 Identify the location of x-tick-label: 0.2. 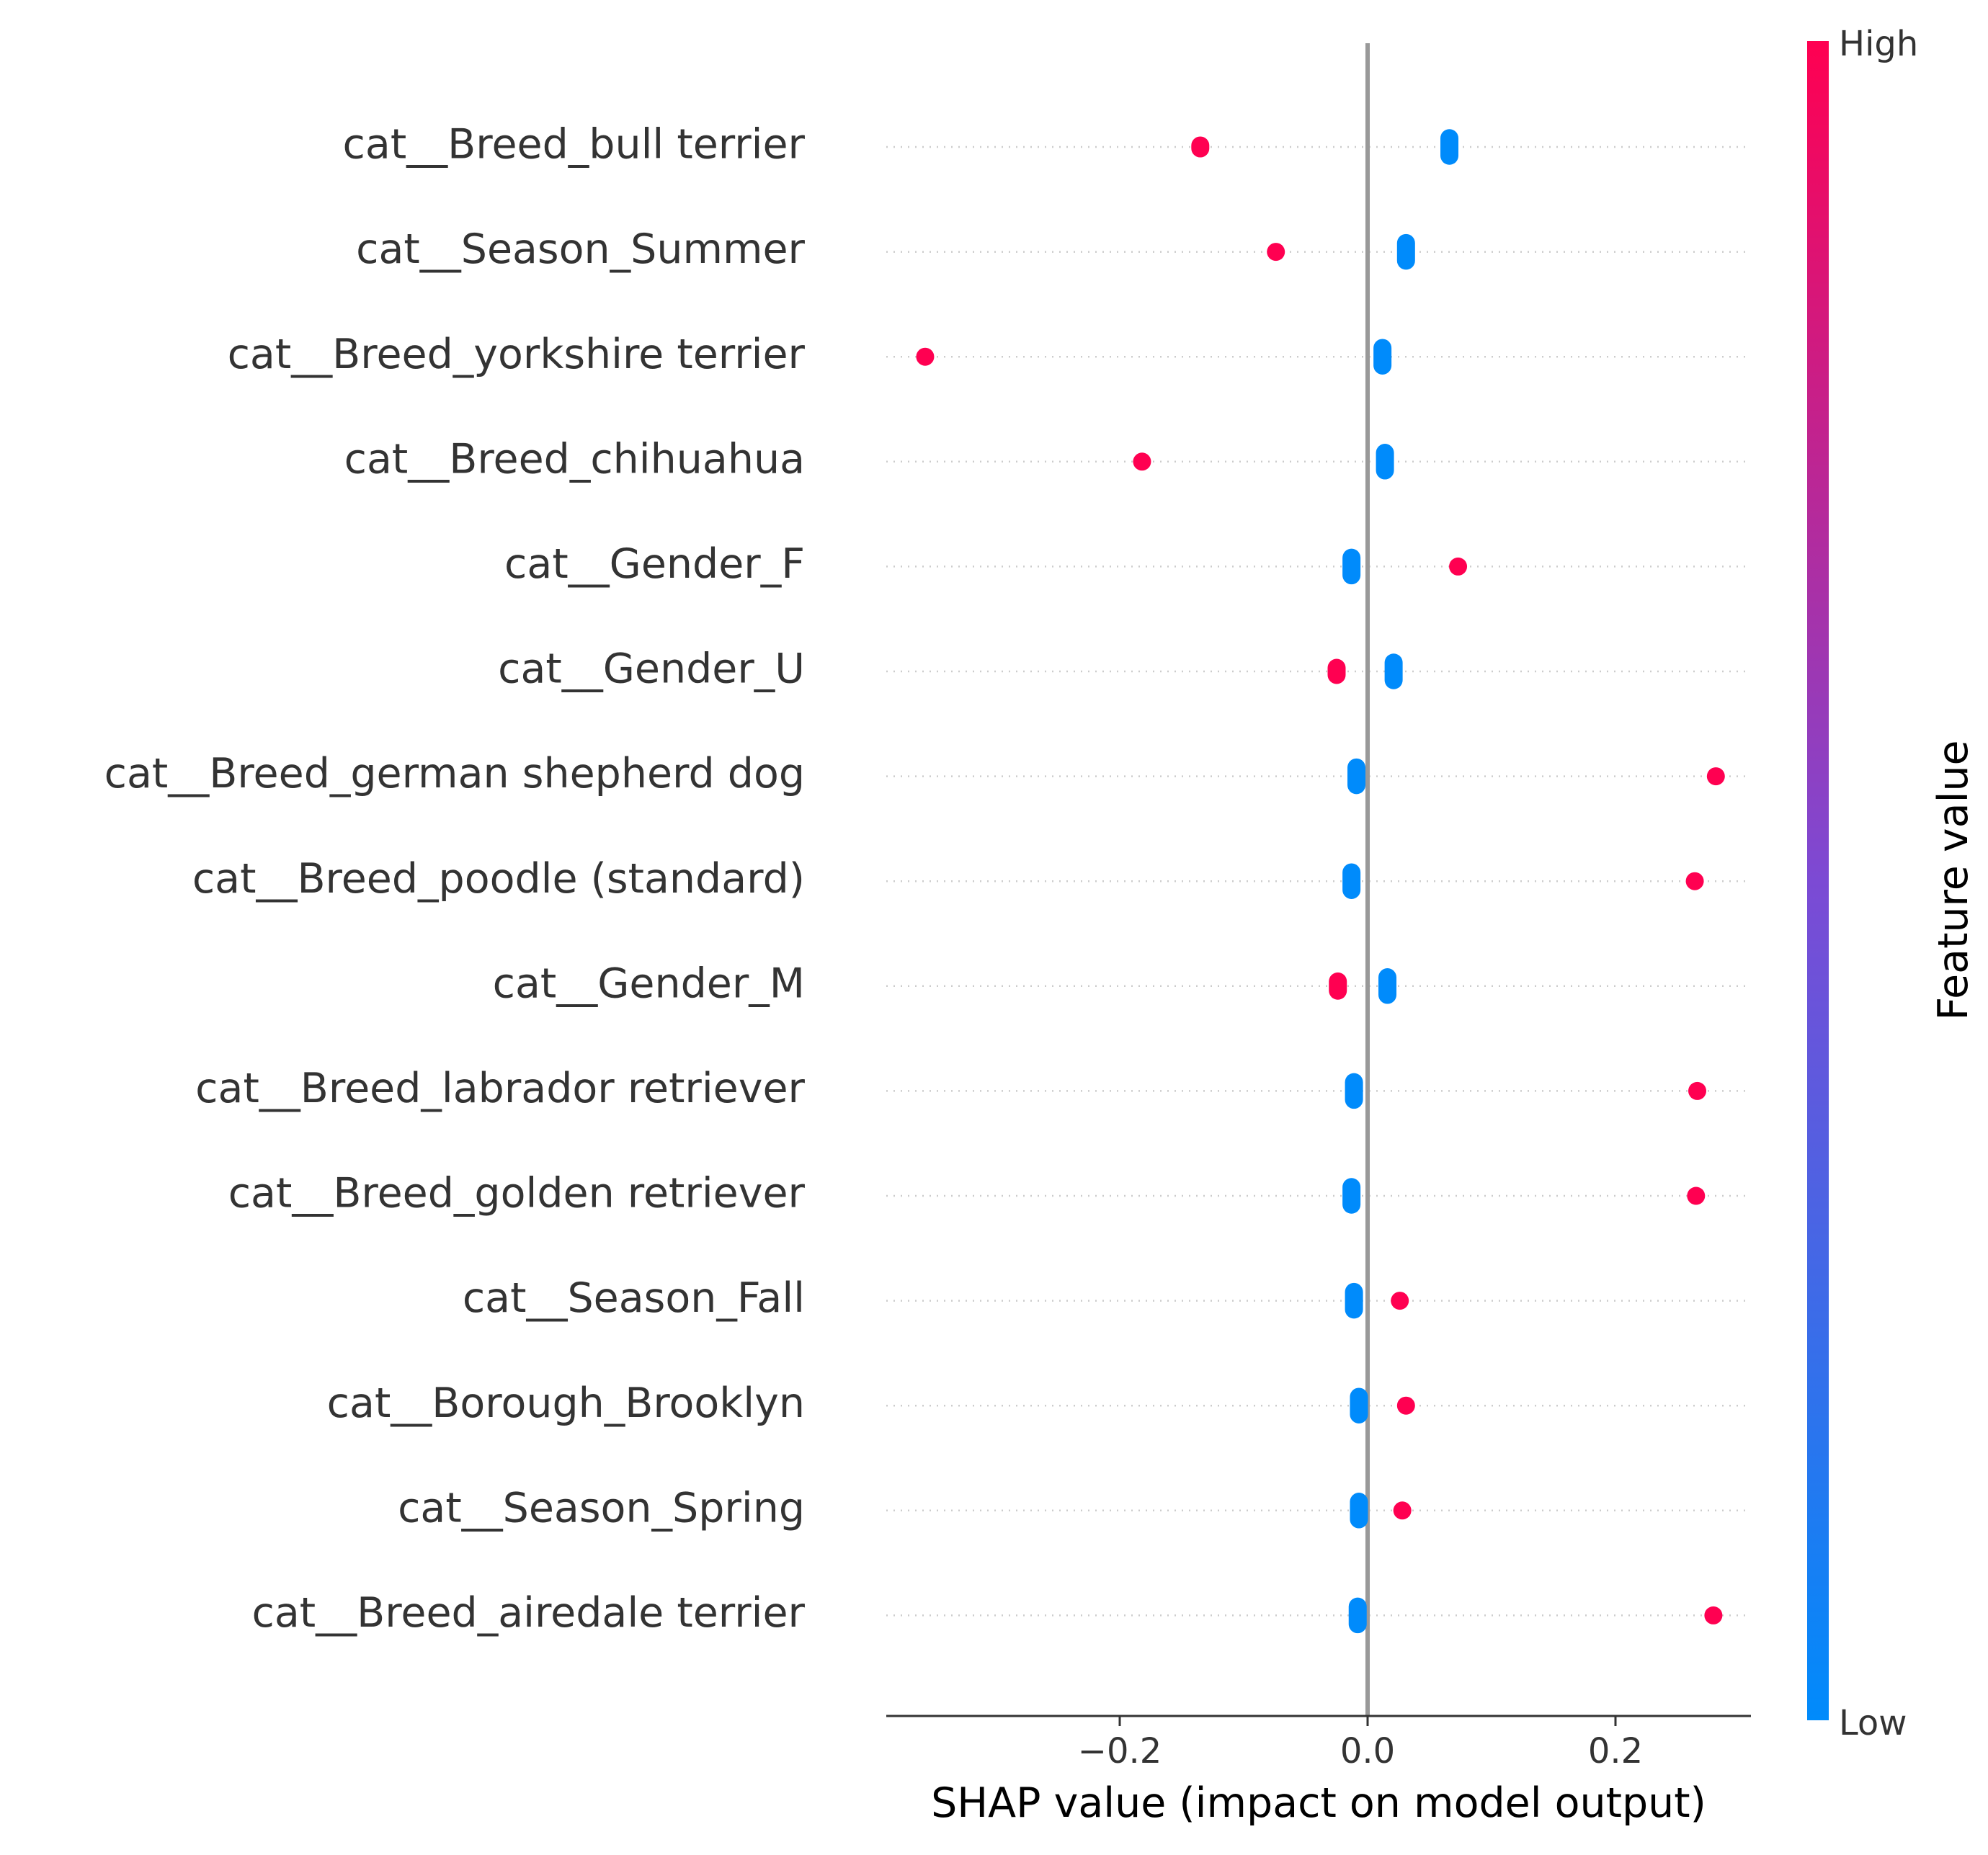
(1615, 1751).